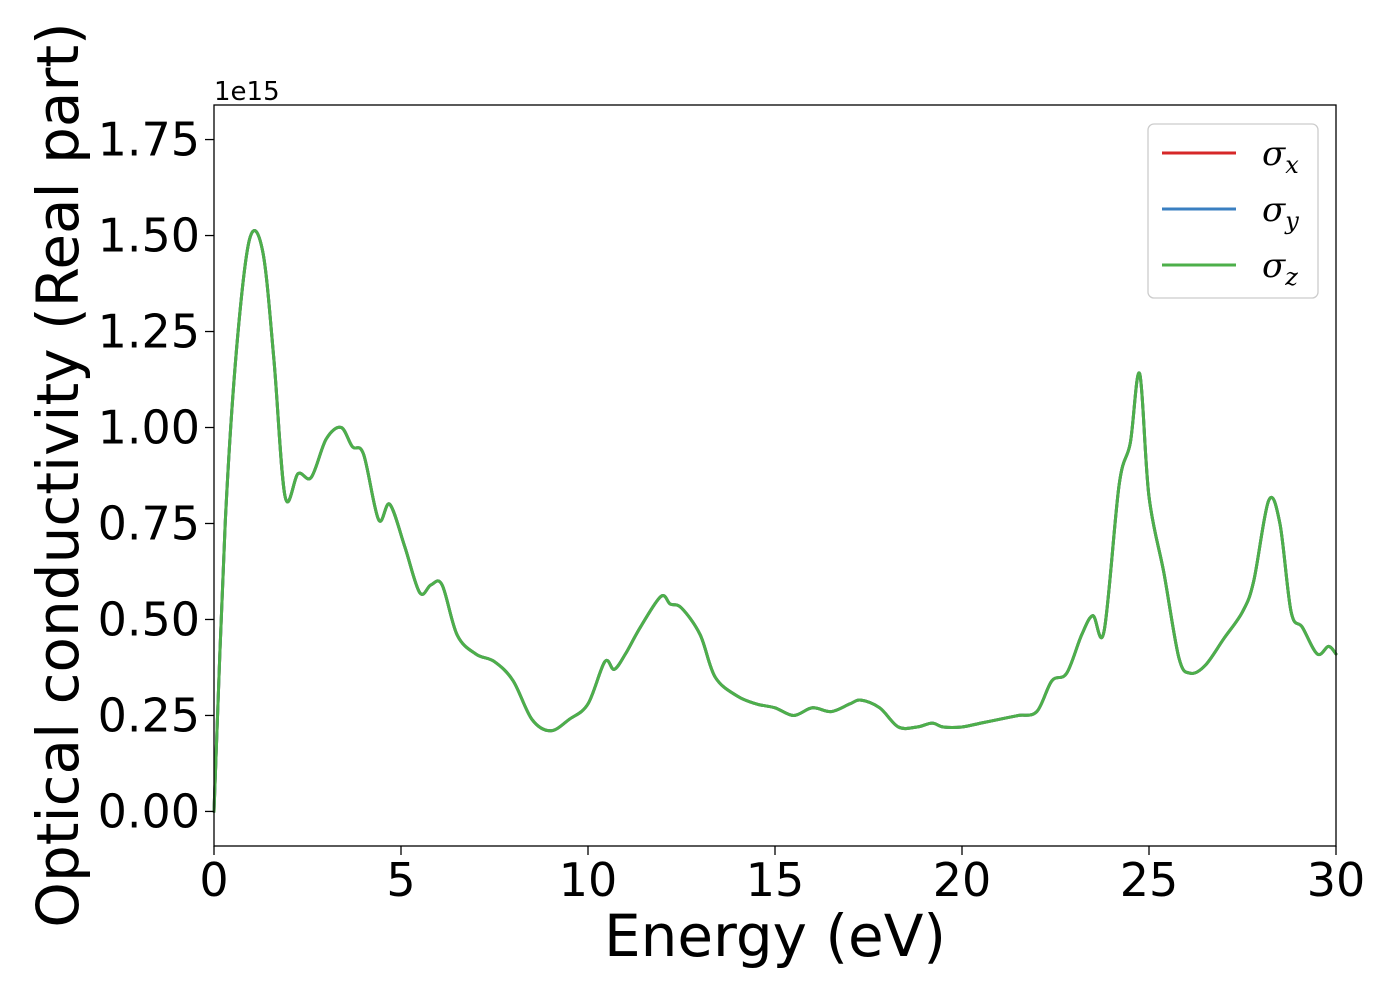  Describe the element at coordinates (149, 523) in the screenshot. I see `y-tick-label: 0.75` at that location.